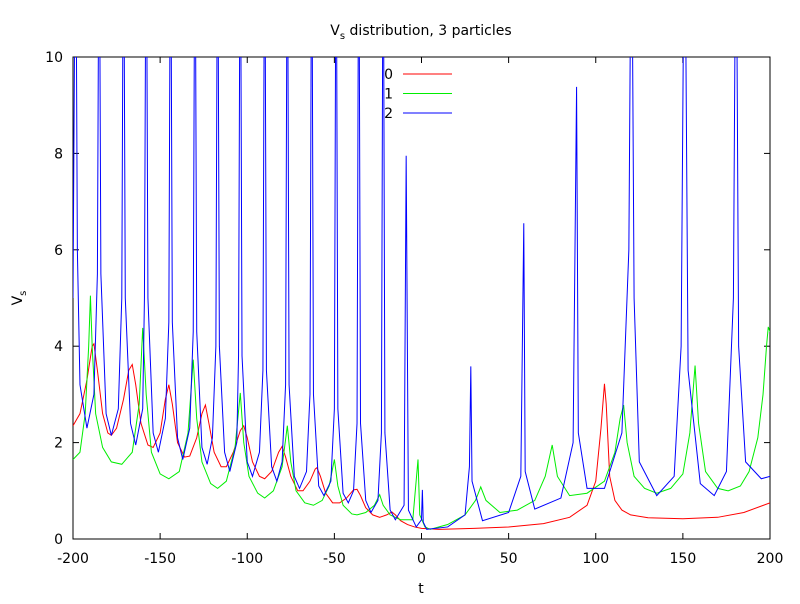  Describe the element at coordinates (334, 559) in the screenshot. I see `x-tick-label: -50` at that location.